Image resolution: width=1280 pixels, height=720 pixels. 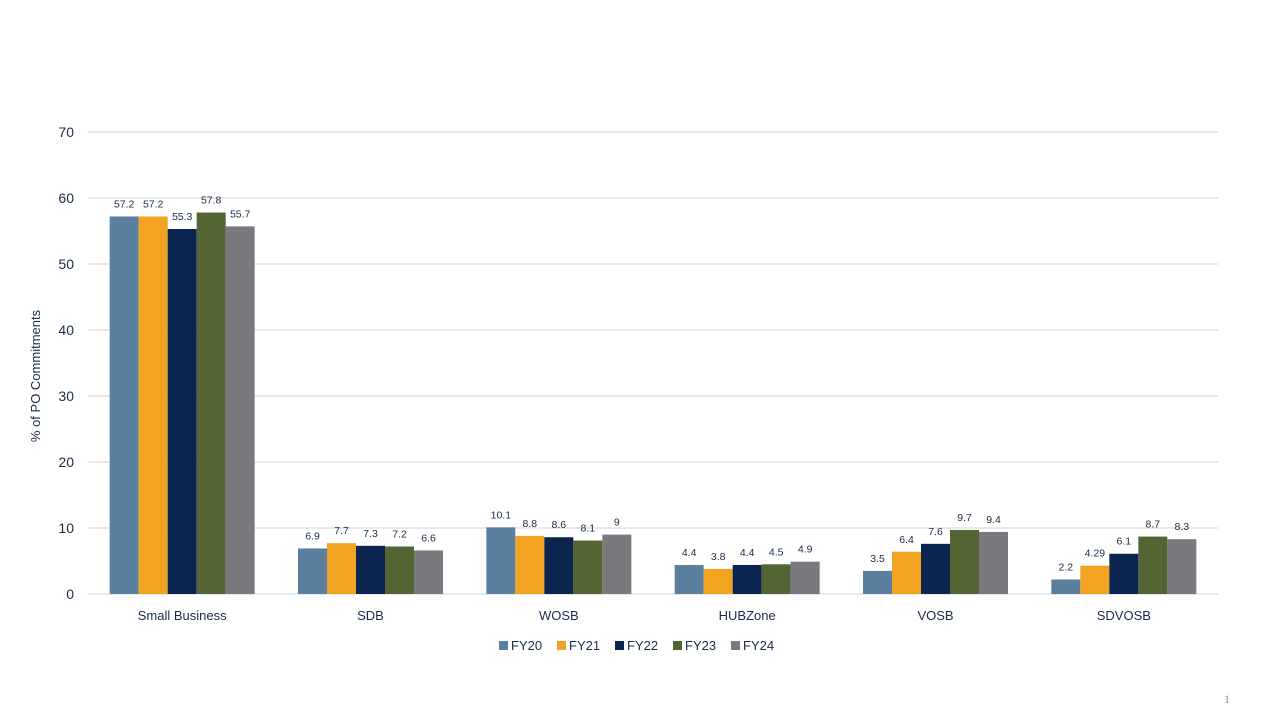 I want to click on data-label: 4.29, so click(x=1095, y=554).